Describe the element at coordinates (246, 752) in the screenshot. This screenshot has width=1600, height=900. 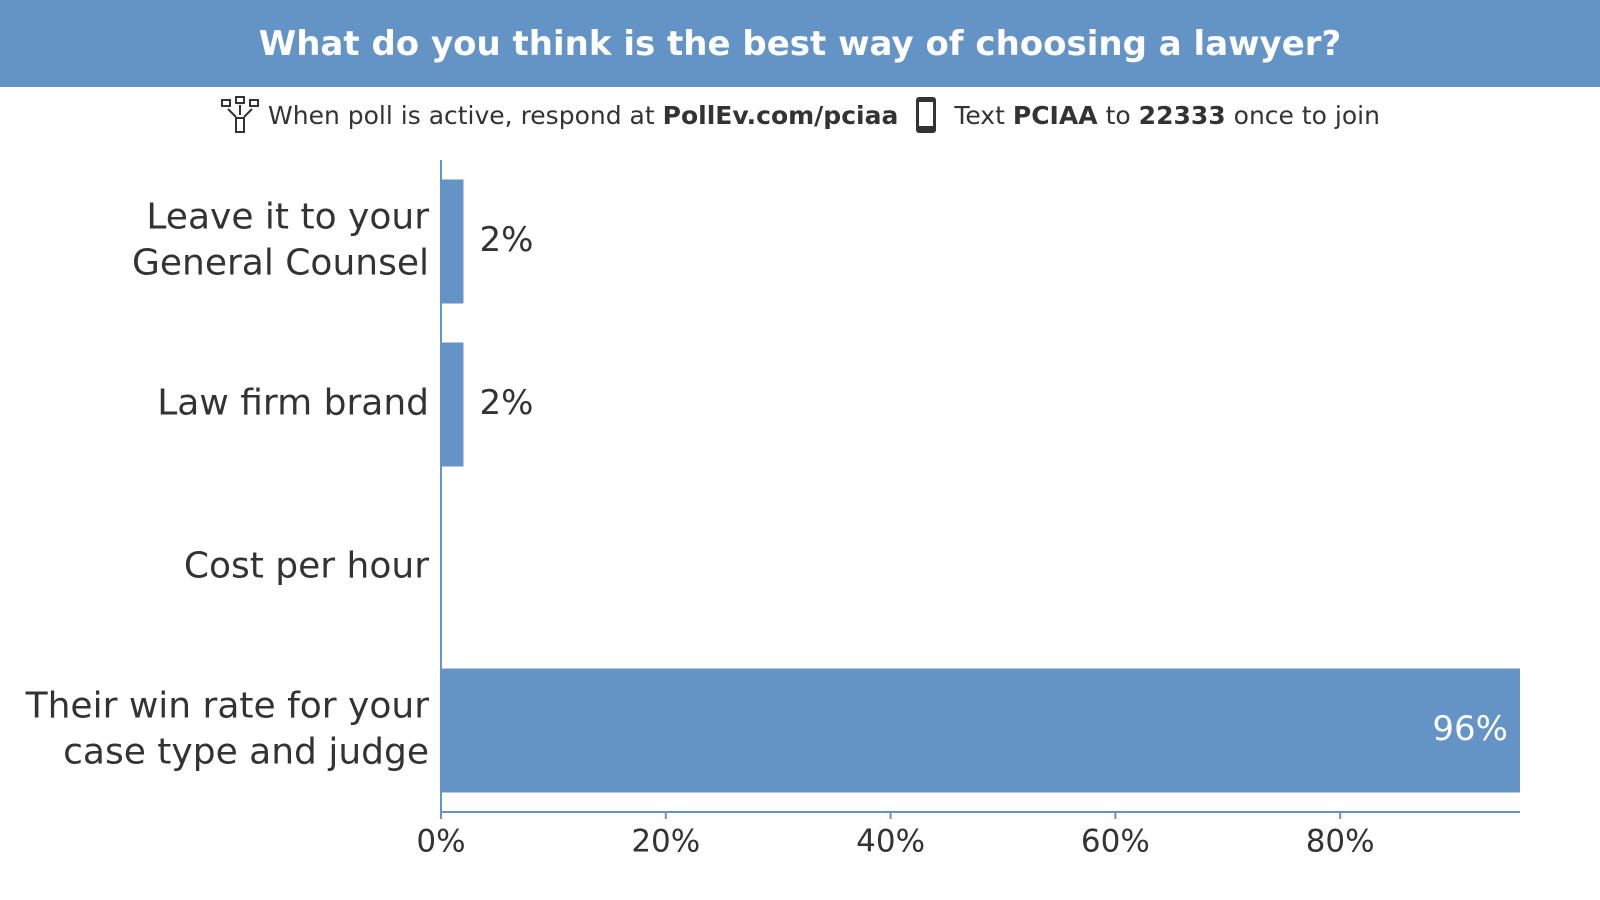
I see `category-label: case type and judge` at that location.